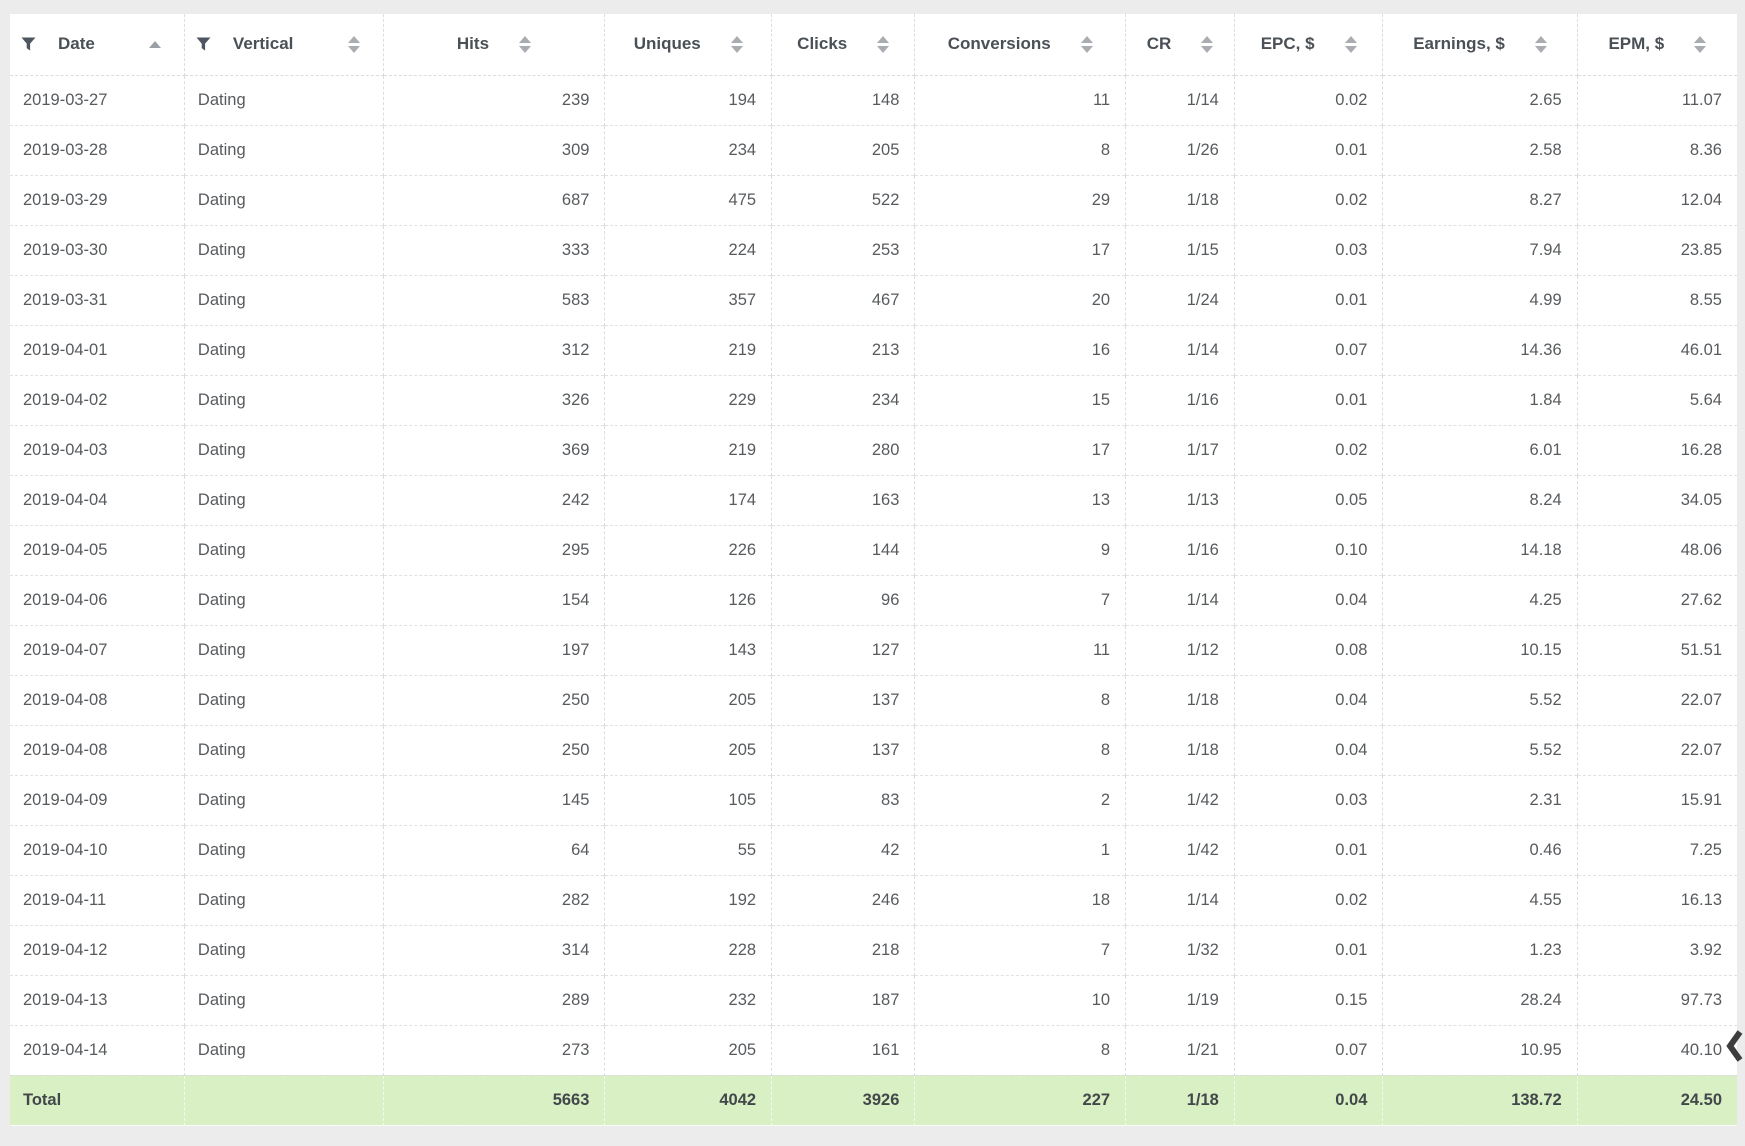  What do you see at coordinates (843, 449) in the screenshot?
I see `clicks-cell: 280` at bounding box center [843, 449].